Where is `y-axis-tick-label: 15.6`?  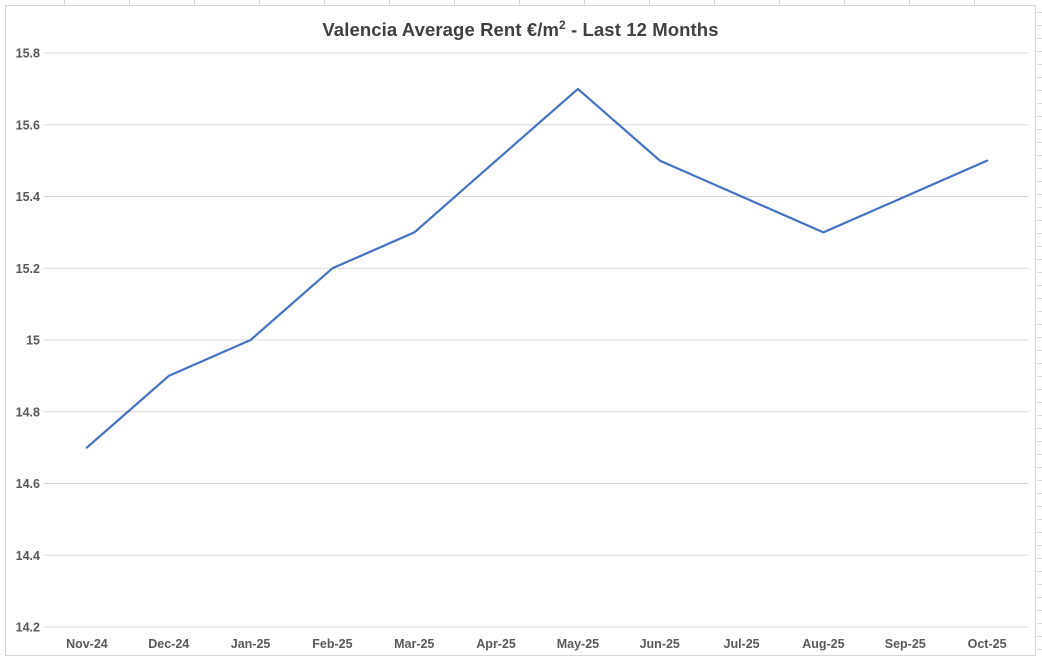
y-axis-tick-label: 15.6 is located at coordinates (28, 125).